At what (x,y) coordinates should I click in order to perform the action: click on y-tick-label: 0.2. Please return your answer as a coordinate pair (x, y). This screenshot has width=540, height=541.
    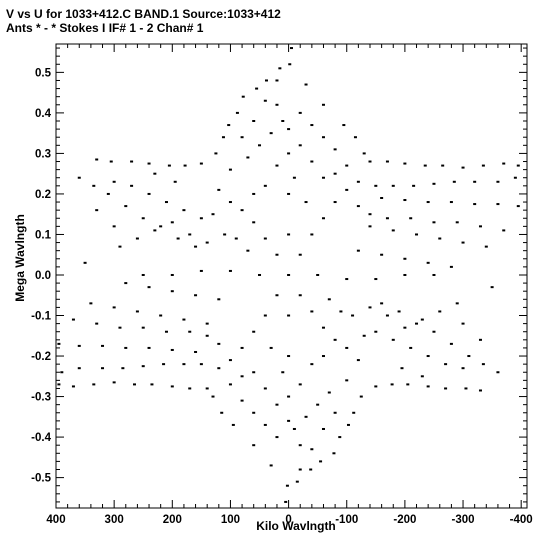
    Looking at the image, I should click on (43, 195).